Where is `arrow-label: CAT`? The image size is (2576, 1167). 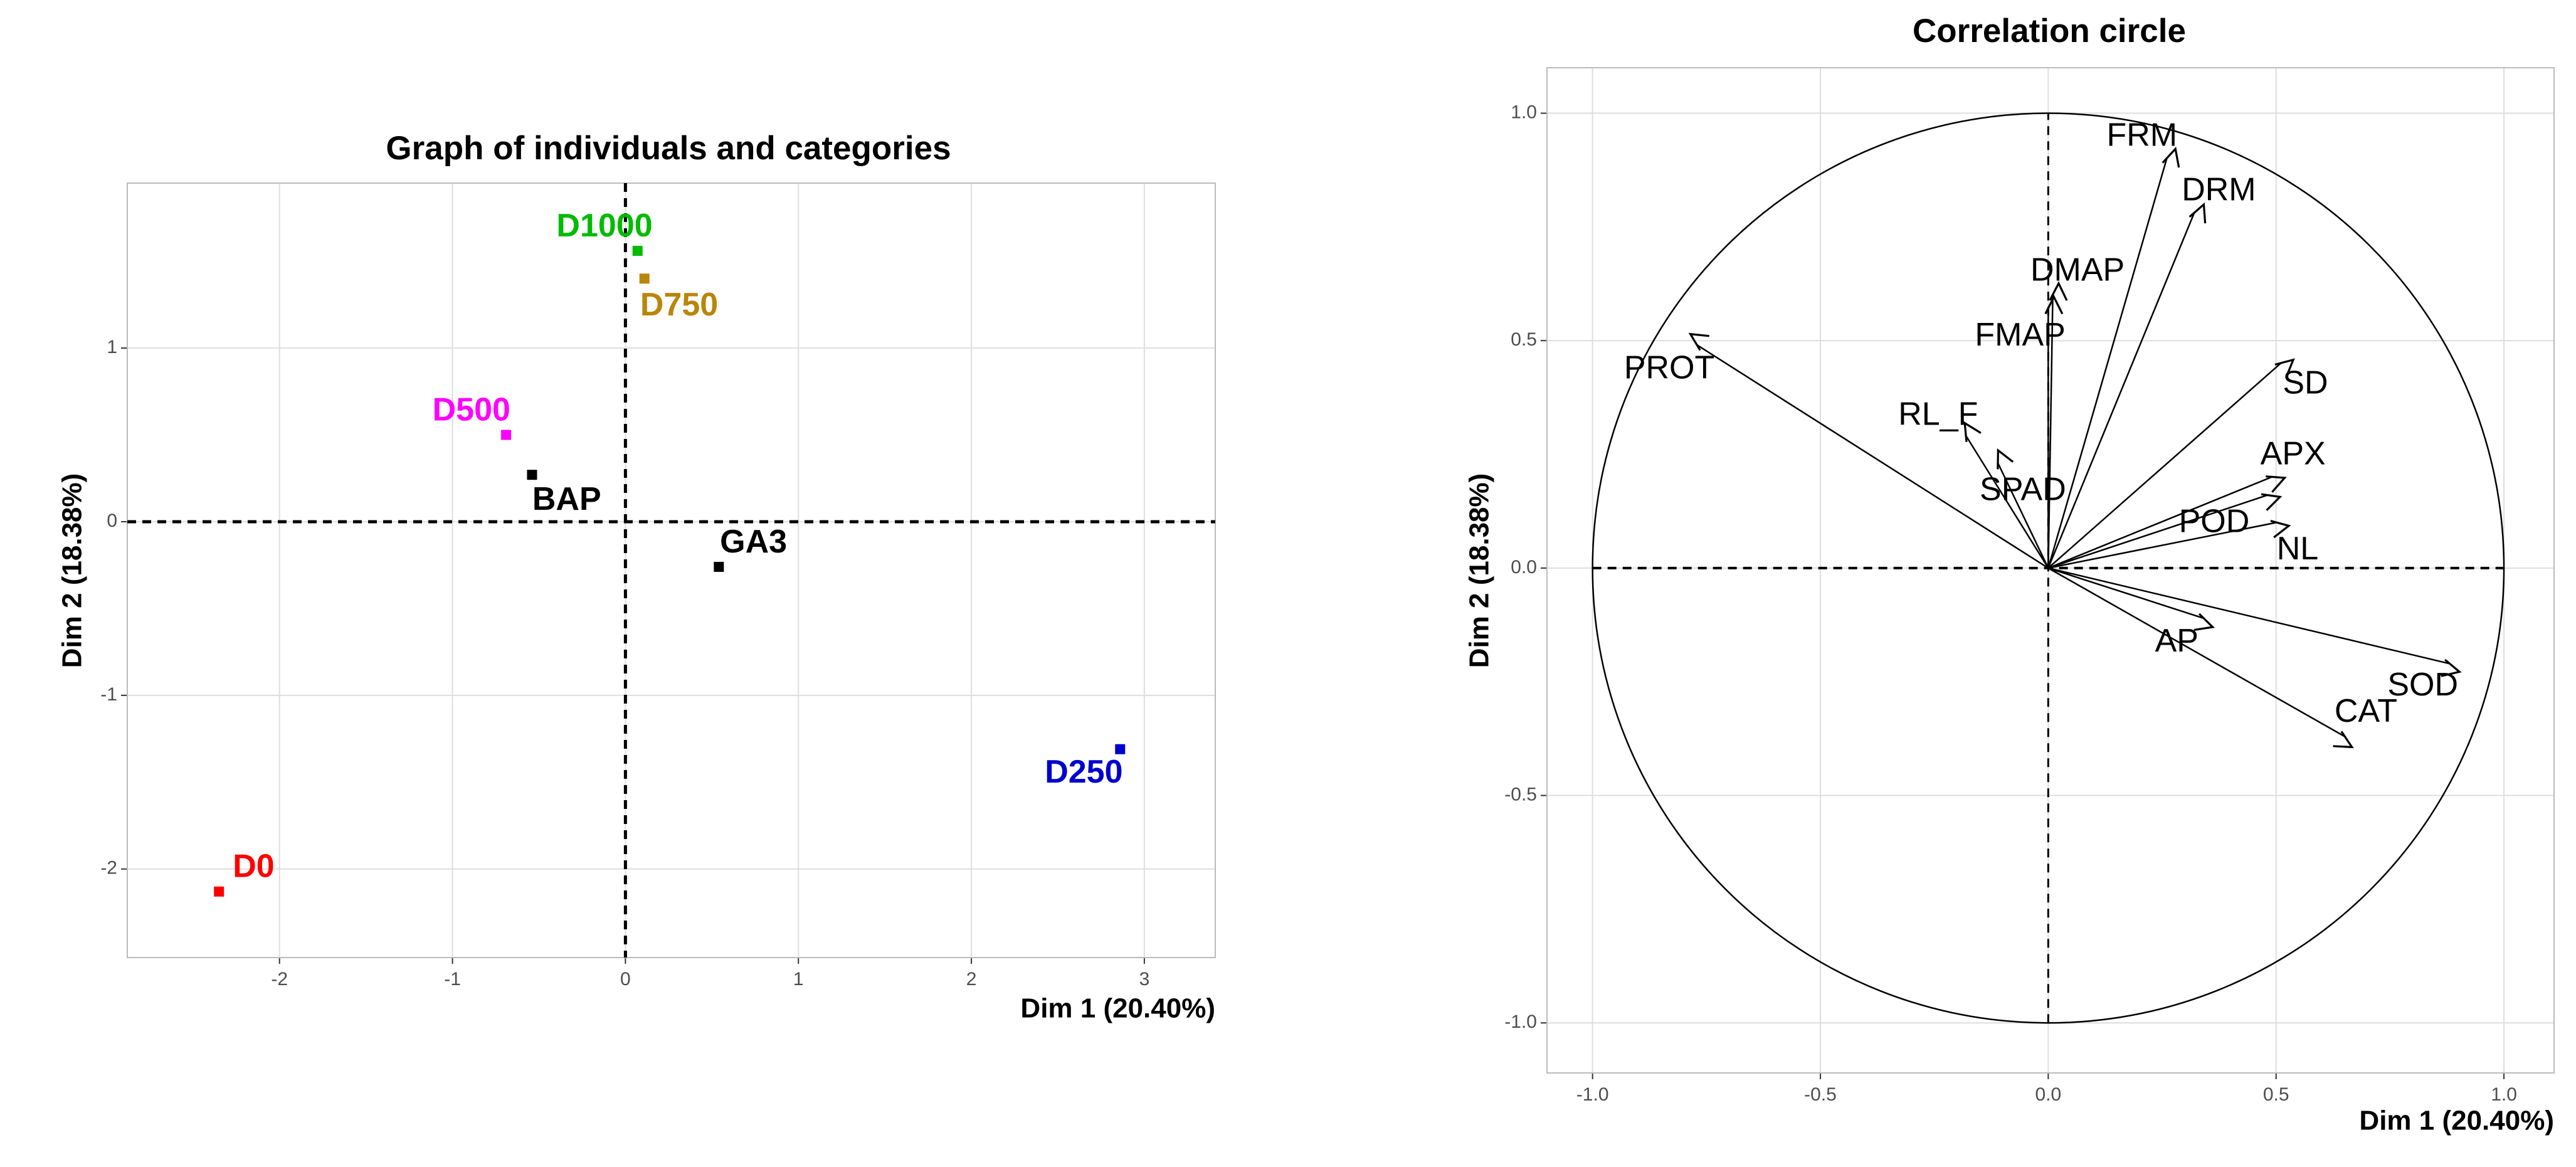
arrow-label: CAT is located at coordinates (2366, 711).